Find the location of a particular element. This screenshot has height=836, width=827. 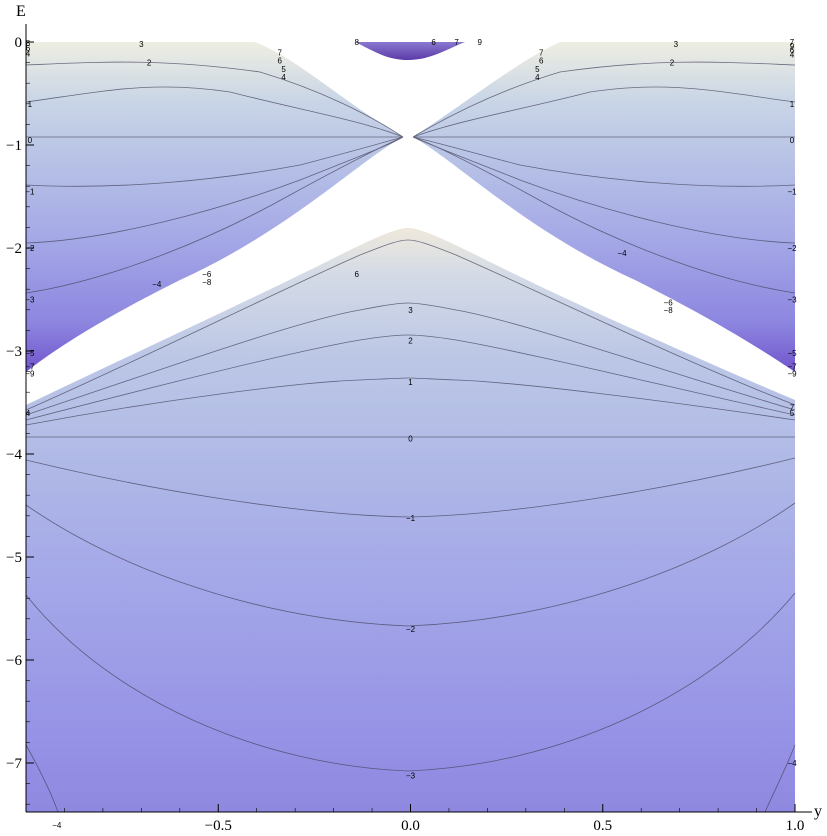

y-tick-label-6: −6 is located at coordinates (14, 661).